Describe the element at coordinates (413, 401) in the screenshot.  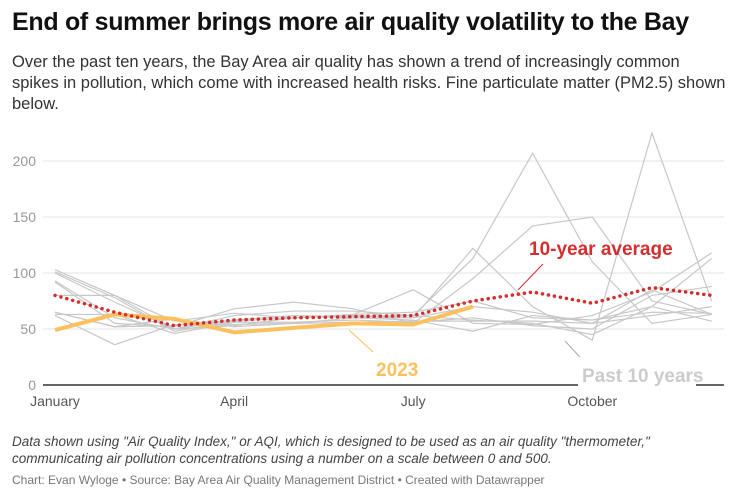
I see `x-tick-label: July` at that location.